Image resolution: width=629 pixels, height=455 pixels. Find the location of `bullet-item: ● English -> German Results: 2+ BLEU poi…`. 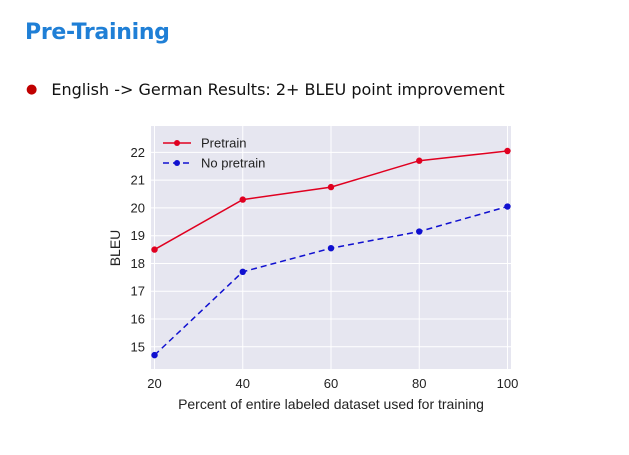

bullet-item: ● English -> German Results: 2+ BLEU poi… is located at coordinates (265, 89).